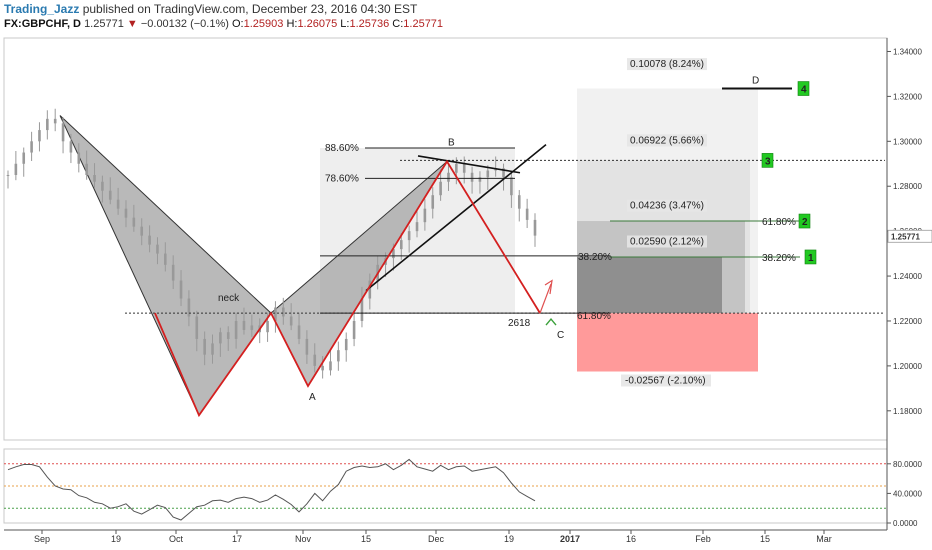 This screenshot has width=932, height=550. What do you see at coordinates (570, 539) in the screenshot?
I see `x-tick-label: 2017` at bounding box center [570, 539].